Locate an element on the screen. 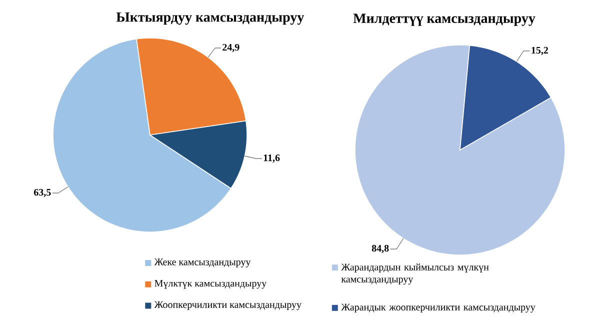  chart-title: Ыктыярдуу камсыздандыруу is located at coordinates (210, 18).